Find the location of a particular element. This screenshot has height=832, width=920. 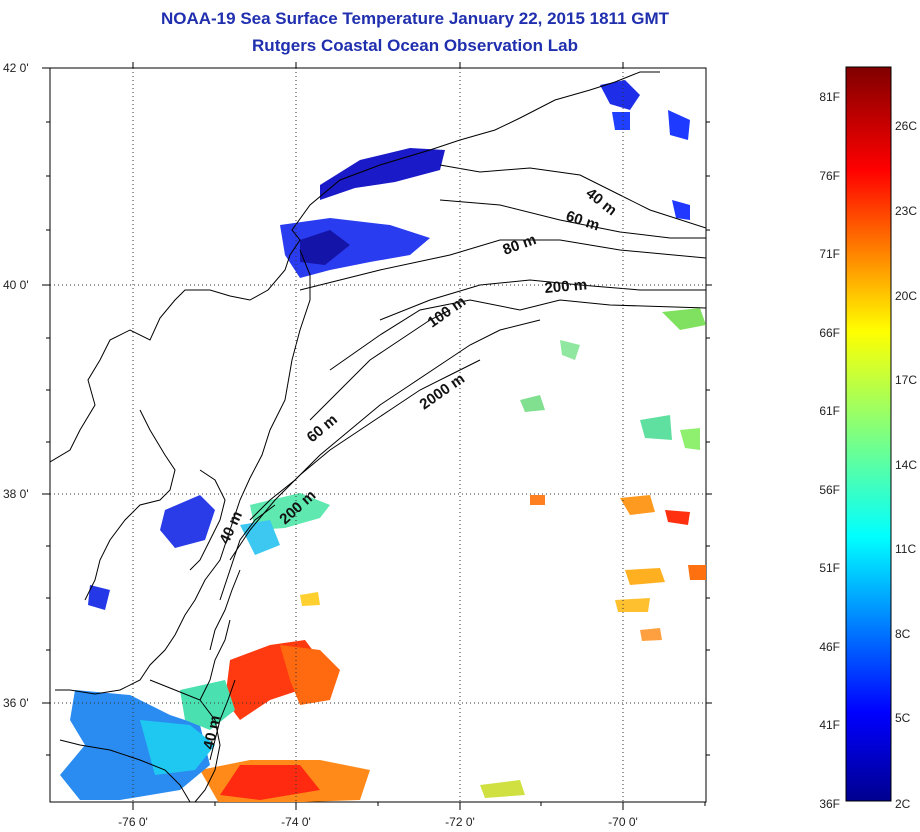

lat-label: 42 0' is located at coordinates (16, 68).